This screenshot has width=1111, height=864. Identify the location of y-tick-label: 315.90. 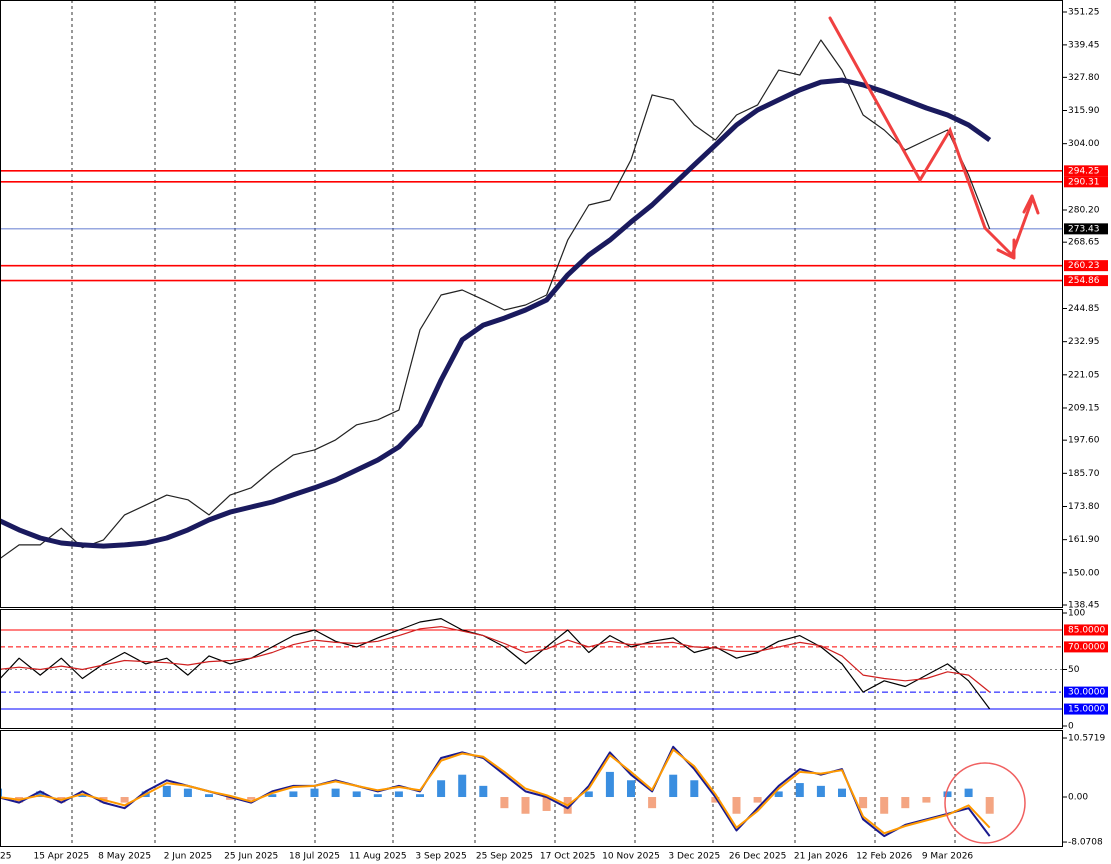
(1084, 111).